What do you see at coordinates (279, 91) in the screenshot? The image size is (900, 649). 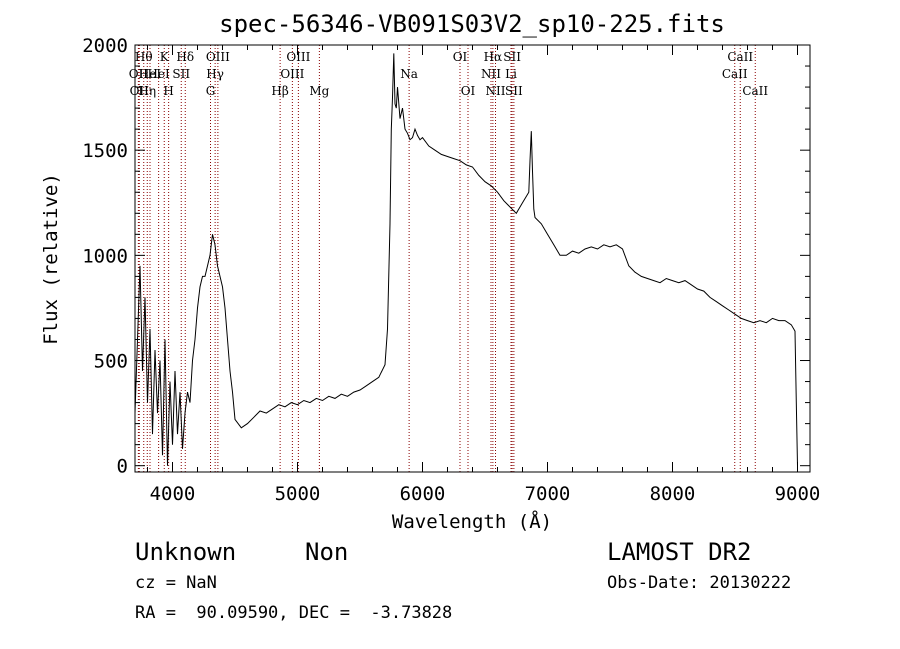 I see `line-marker-label: Hβ` at bounding box center [279, 91].